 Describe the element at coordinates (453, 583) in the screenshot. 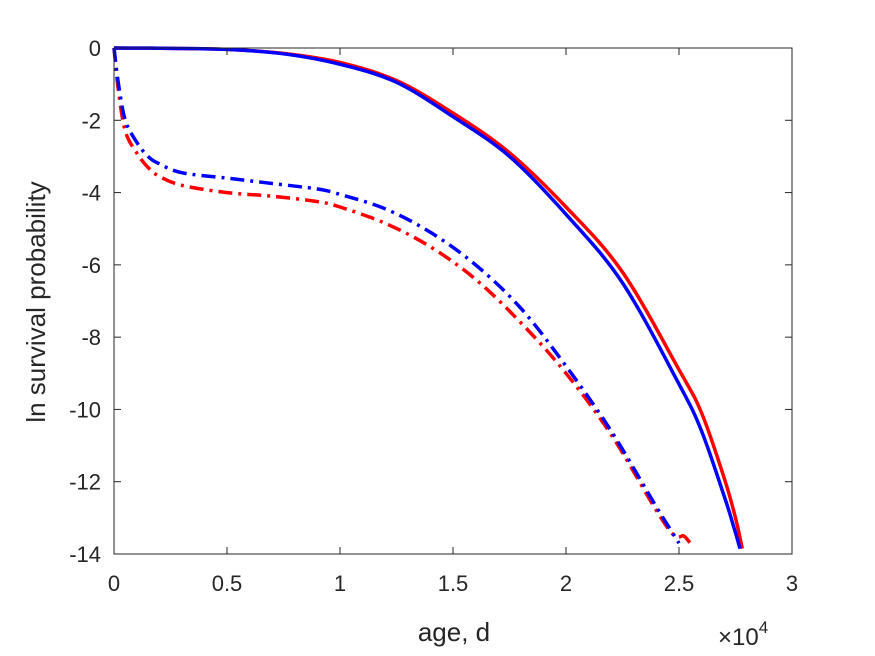

I see `x-tick-label: 1.5` at that location.